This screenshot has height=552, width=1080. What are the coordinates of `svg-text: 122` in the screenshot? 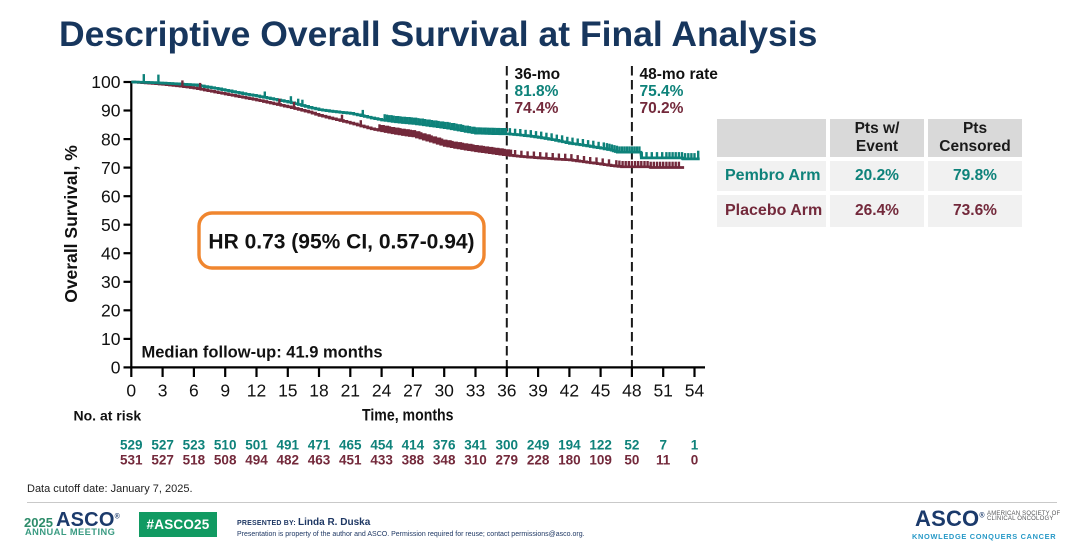 It's located at (600, 445).